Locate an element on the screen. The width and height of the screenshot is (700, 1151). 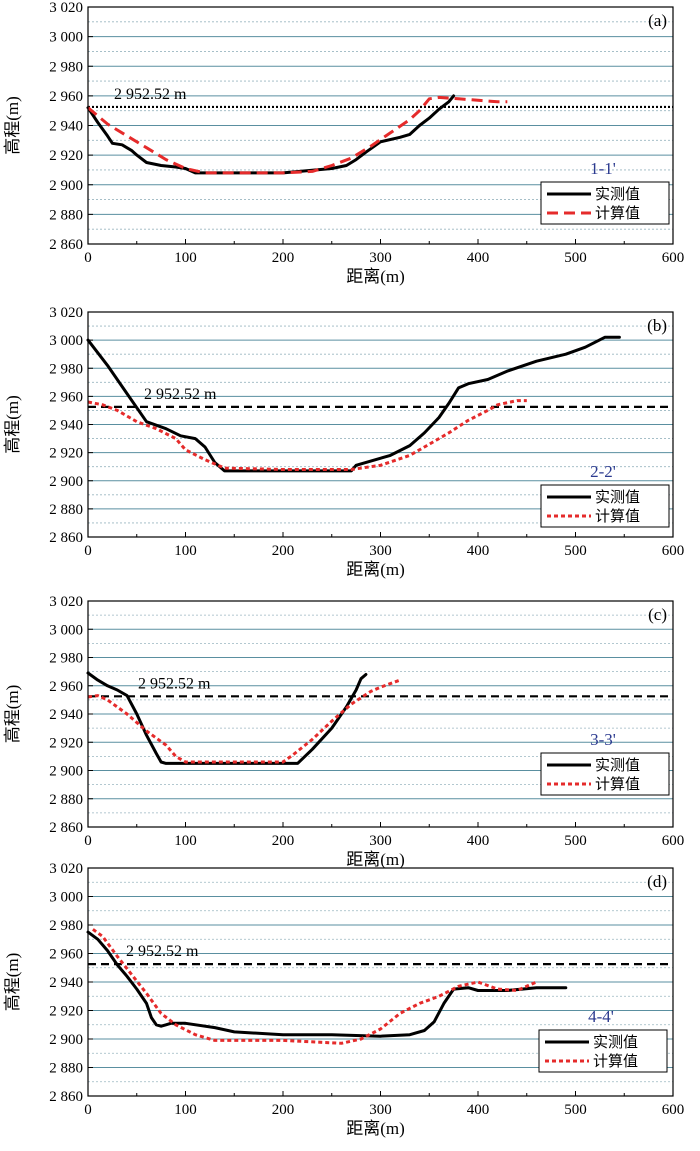
section-label: 2-2' is located at coordinates (603, 471).